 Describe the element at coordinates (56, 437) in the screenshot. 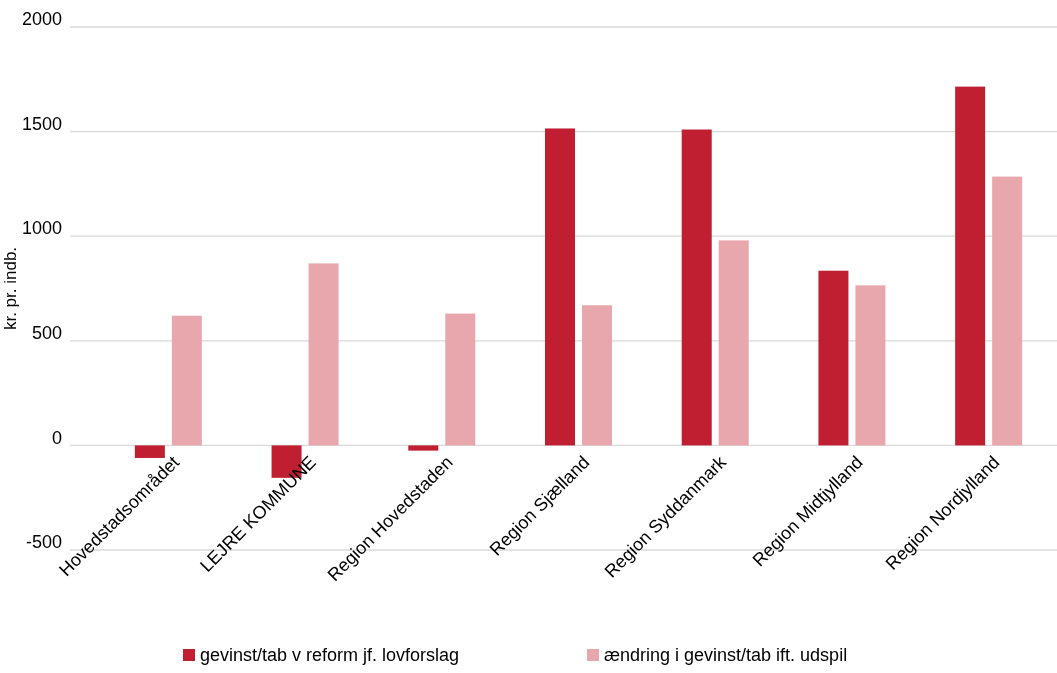

I see `y-tick-label: 0` at that location.